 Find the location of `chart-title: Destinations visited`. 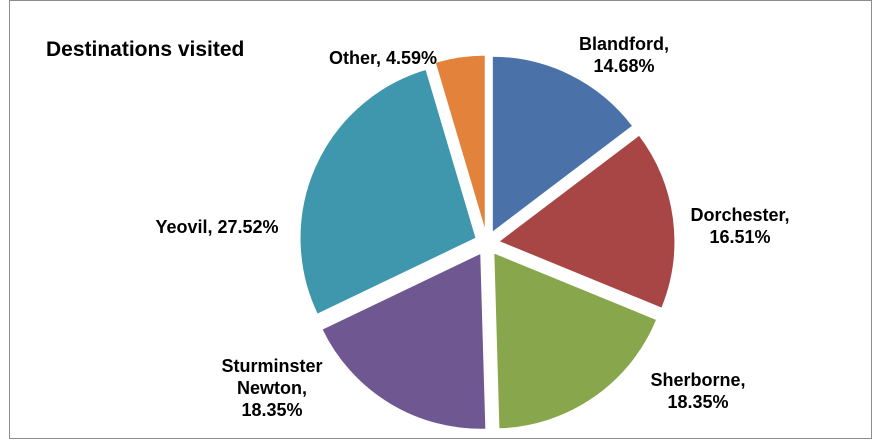

chart-title: Destinations visited is located at coordinates (145, 49).